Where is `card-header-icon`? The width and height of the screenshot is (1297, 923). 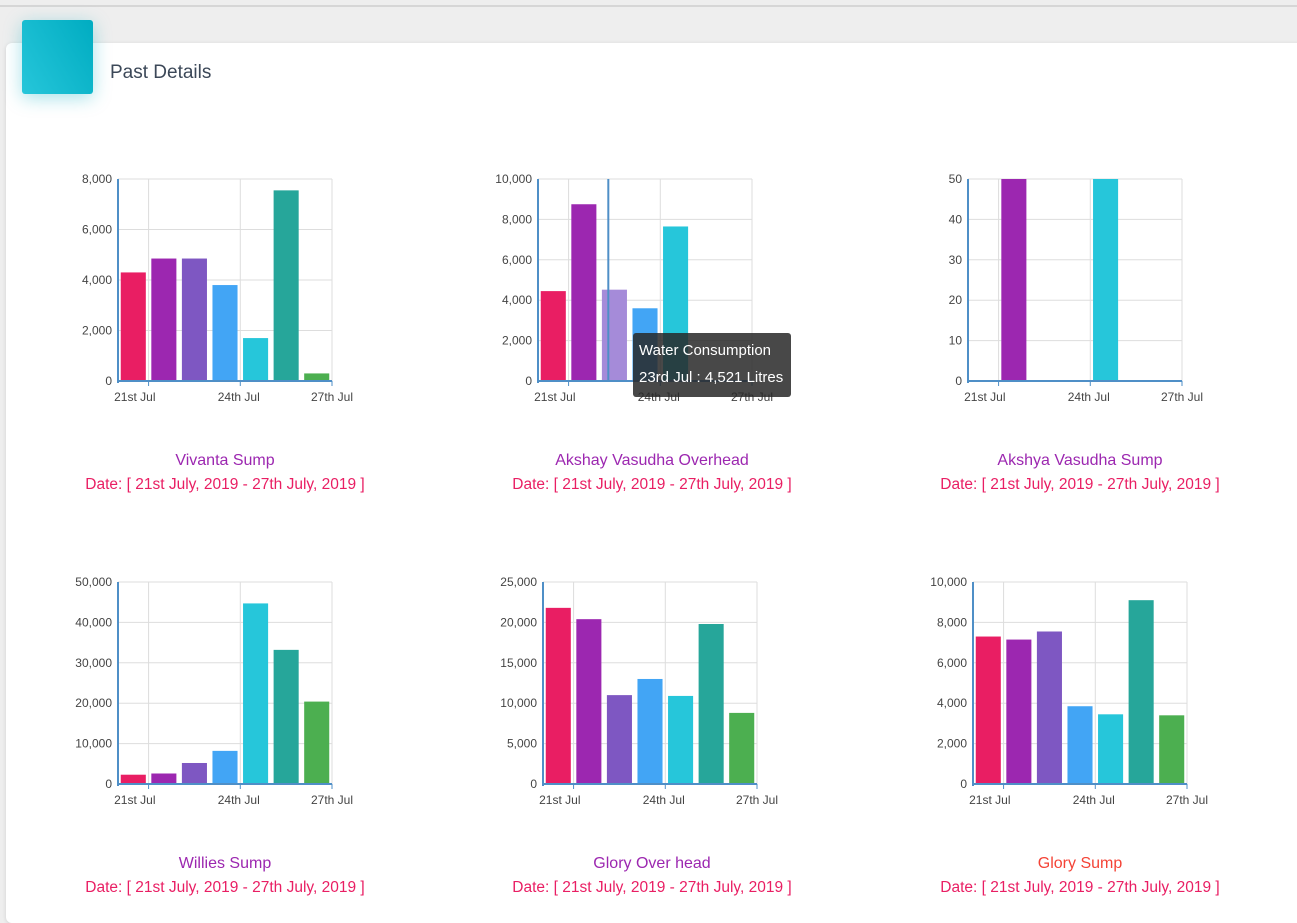
card-header-icon is located at coordinates (57, 57).